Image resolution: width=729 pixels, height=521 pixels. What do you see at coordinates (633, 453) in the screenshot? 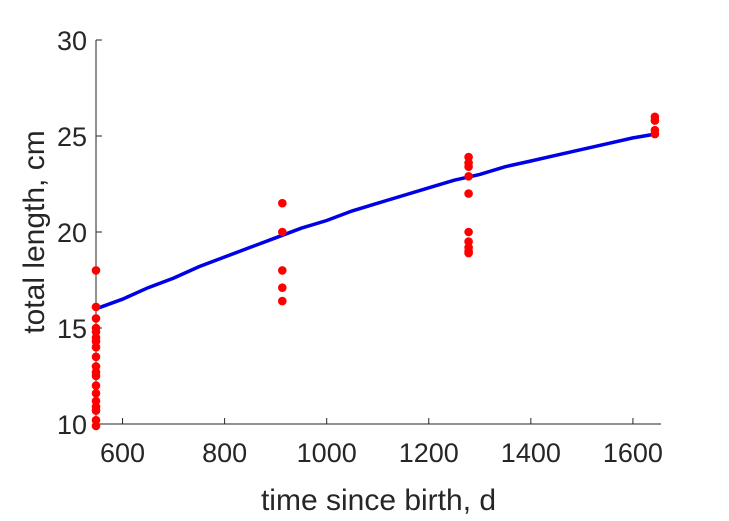
I see `x-tick-label: 1600` at bounding box center [633, 453].